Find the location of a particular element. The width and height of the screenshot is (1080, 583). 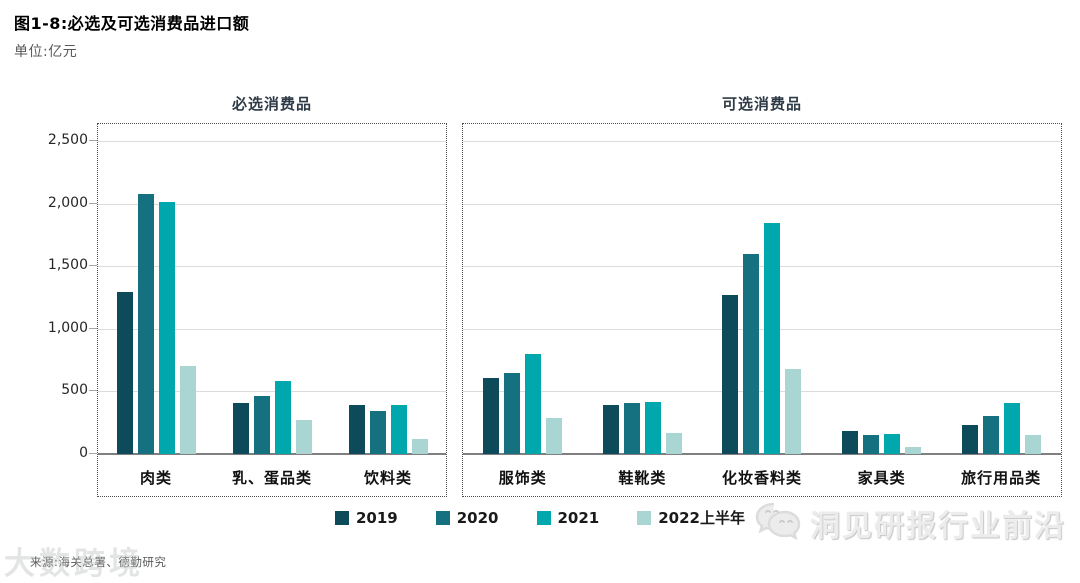

bar-group-肉类 is located at coordinates (156, 297).